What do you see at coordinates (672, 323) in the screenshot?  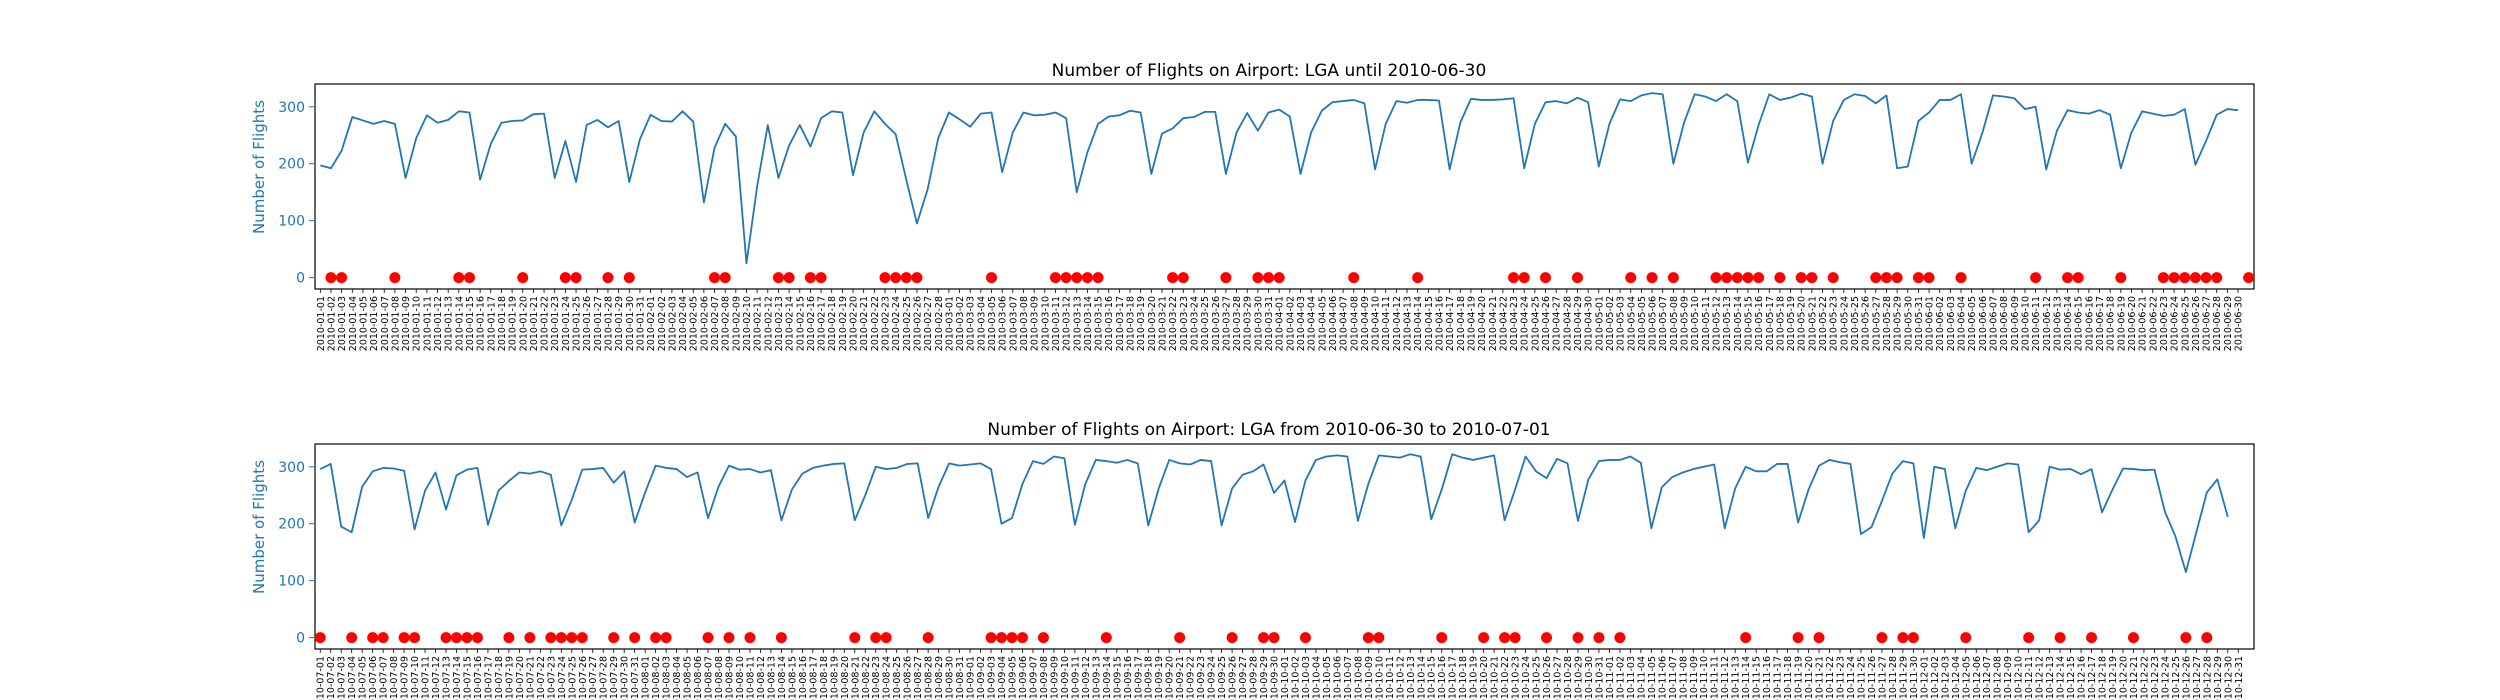 I see `x-tick-label: 2010-02-03` at bounding box center [672, 323].